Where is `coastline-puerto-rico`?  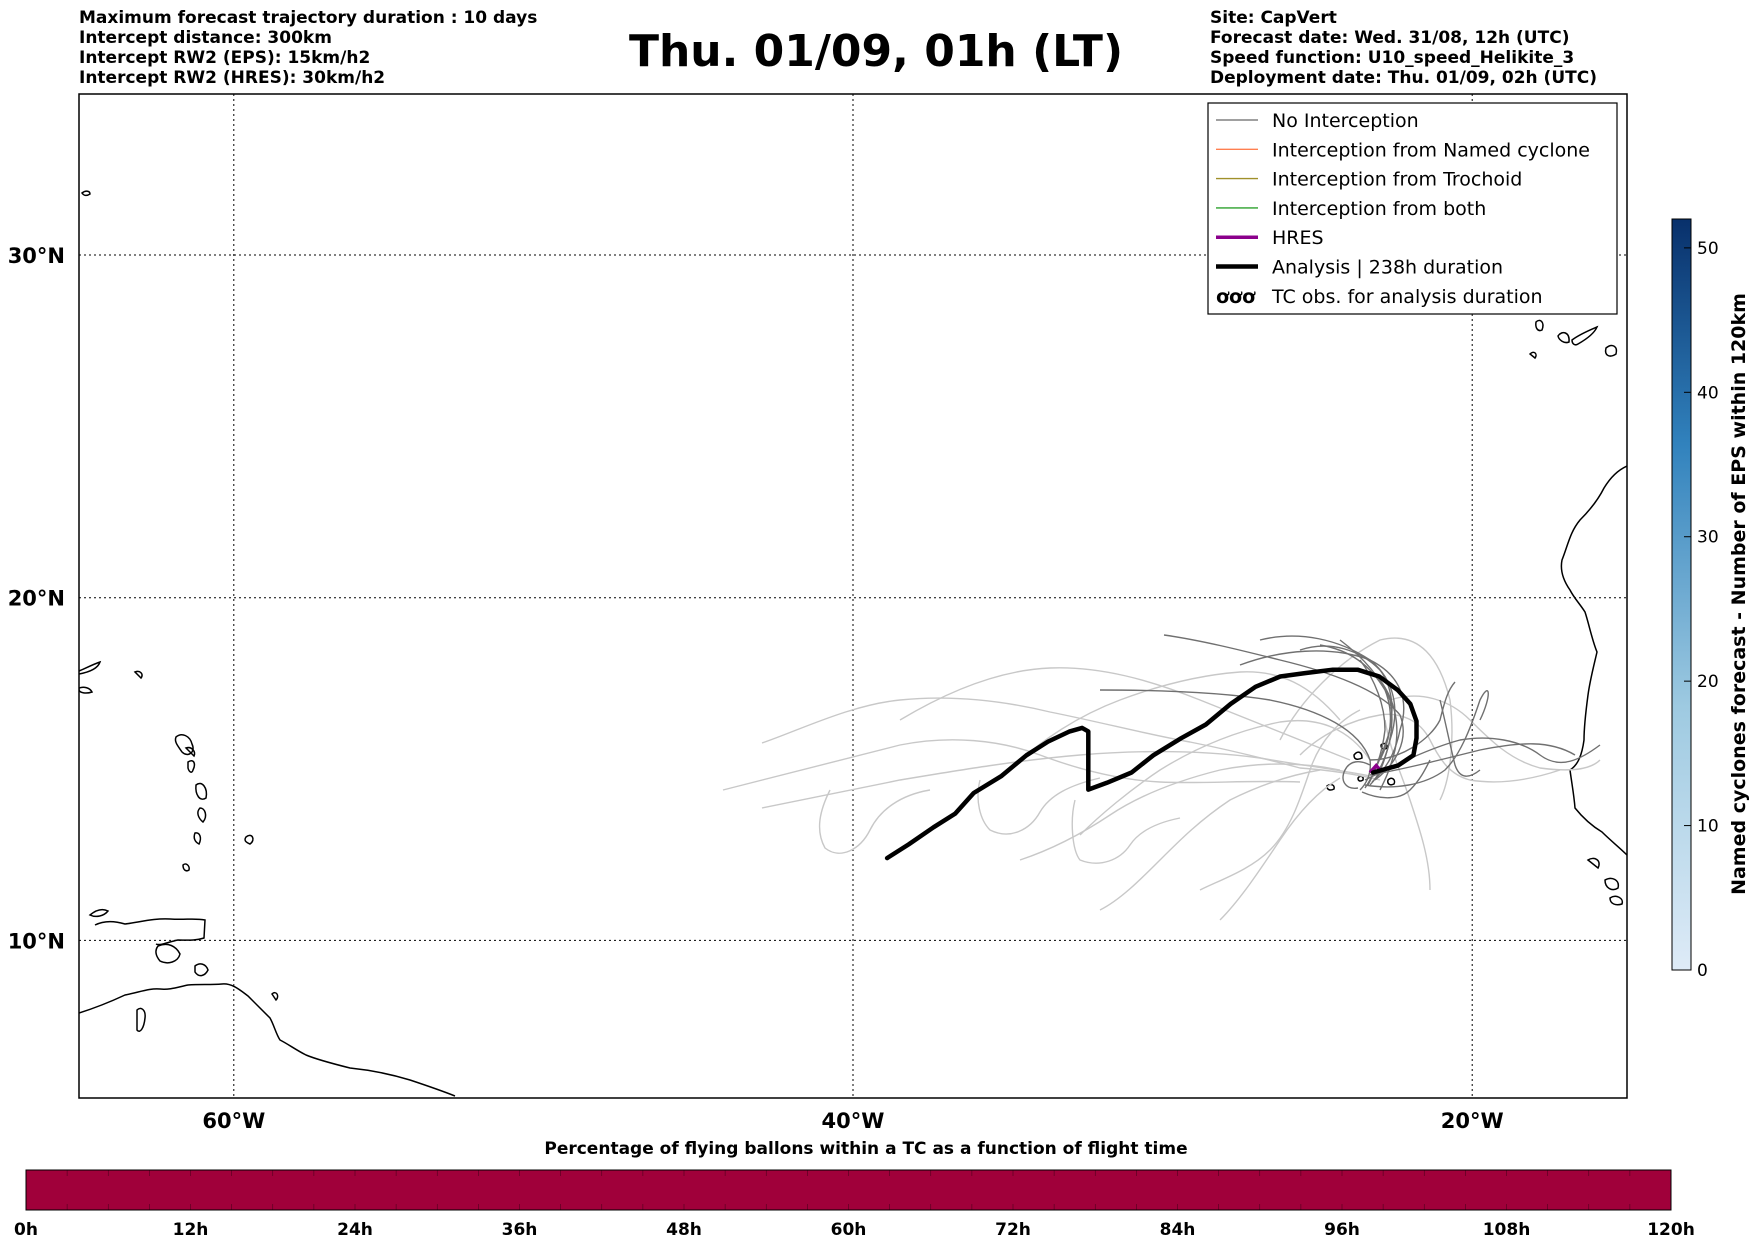
coastline-puerto-rico is located at coordinates (90, 667).